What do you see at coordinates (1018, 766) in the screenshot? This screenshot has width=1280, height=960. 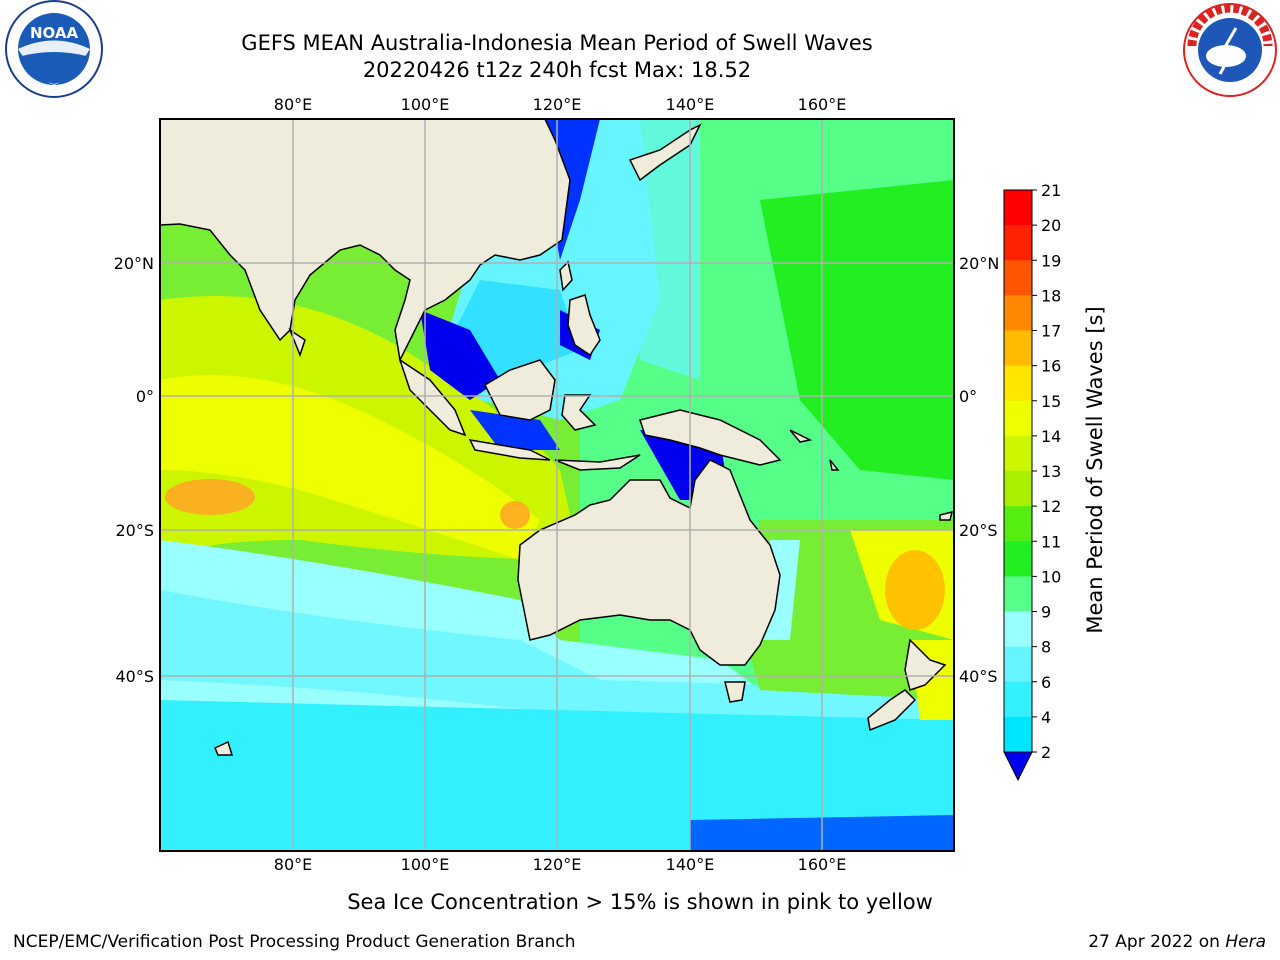 I see `colorbar-extend-arrow` at bounding box center [1018, 766].